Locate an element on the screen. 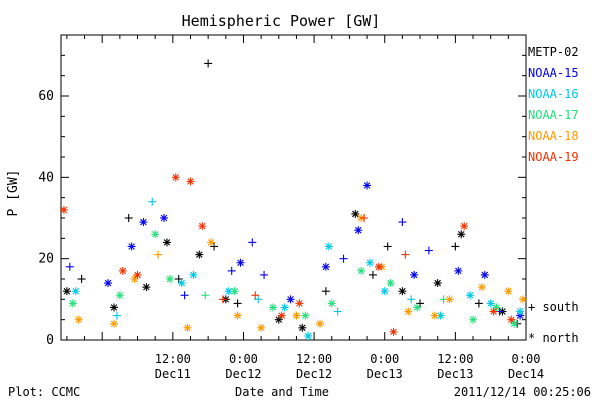 The height and width of the screenshot is (400, 600). x-tick-date-label: Dec13 is located at coordinates (455, 374).